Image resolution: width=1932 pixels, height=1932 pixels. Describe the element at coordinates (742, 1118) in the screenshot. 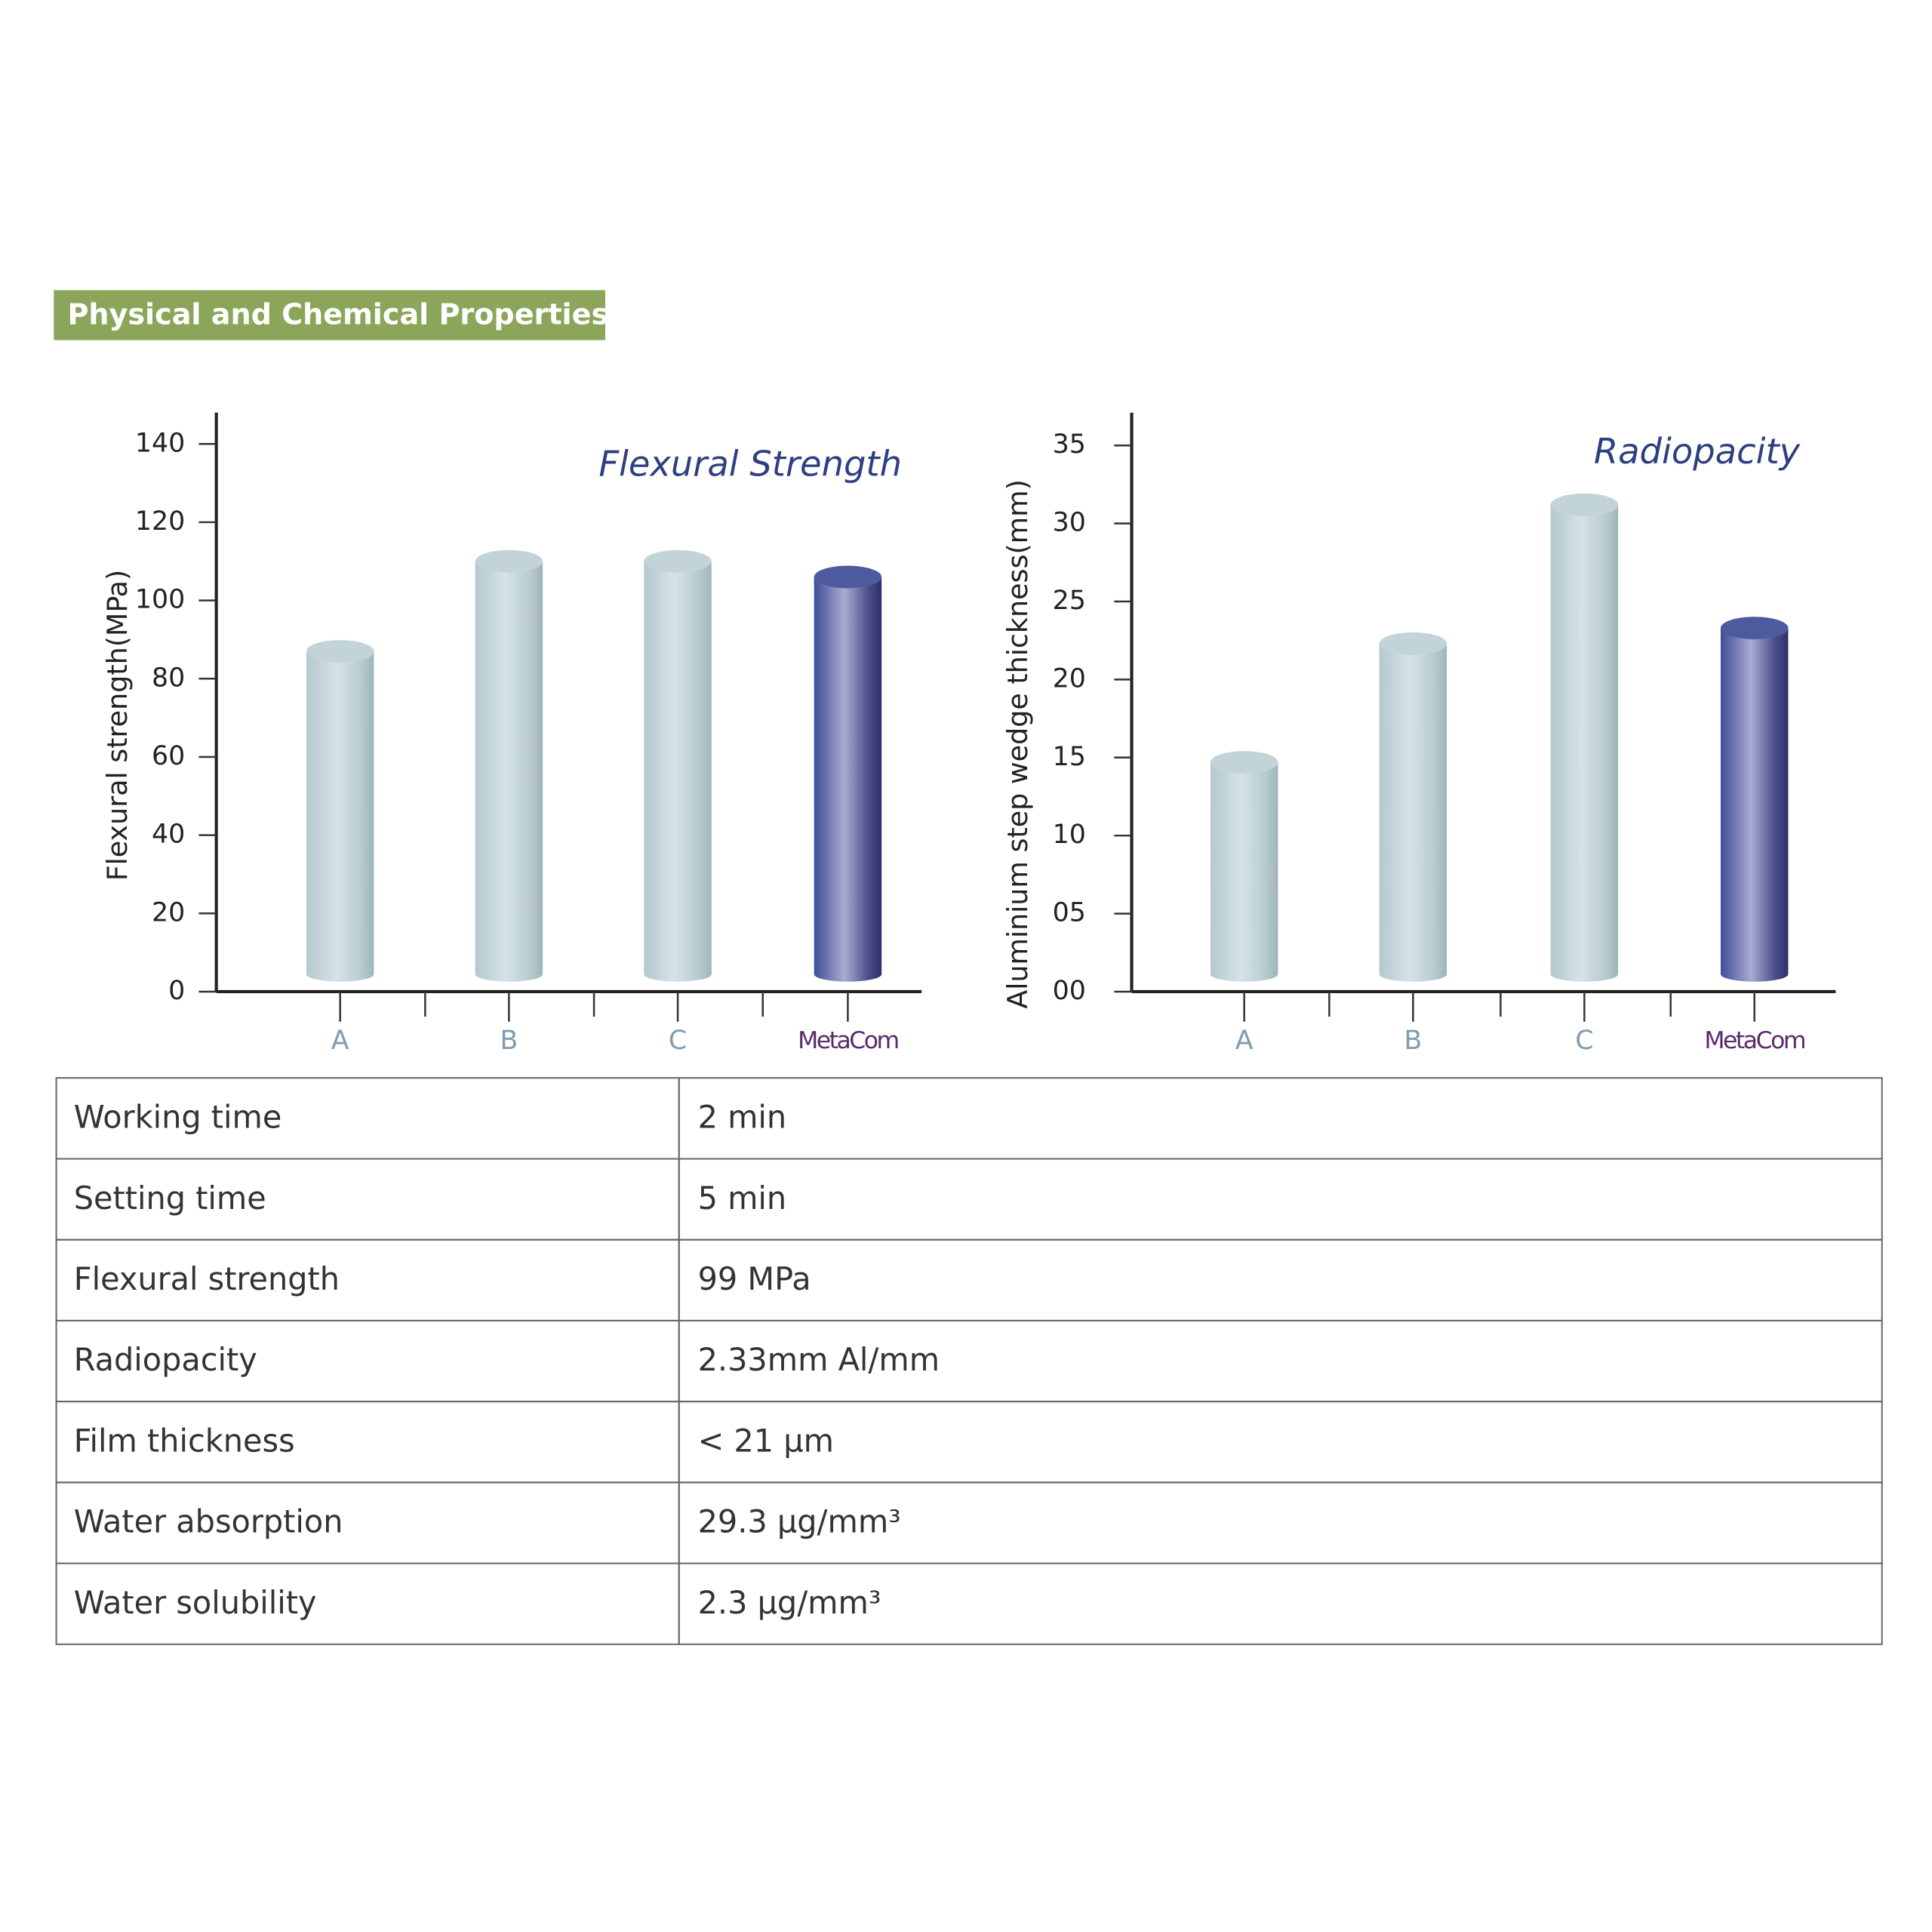

I see `property-value: 2 min` at that location.